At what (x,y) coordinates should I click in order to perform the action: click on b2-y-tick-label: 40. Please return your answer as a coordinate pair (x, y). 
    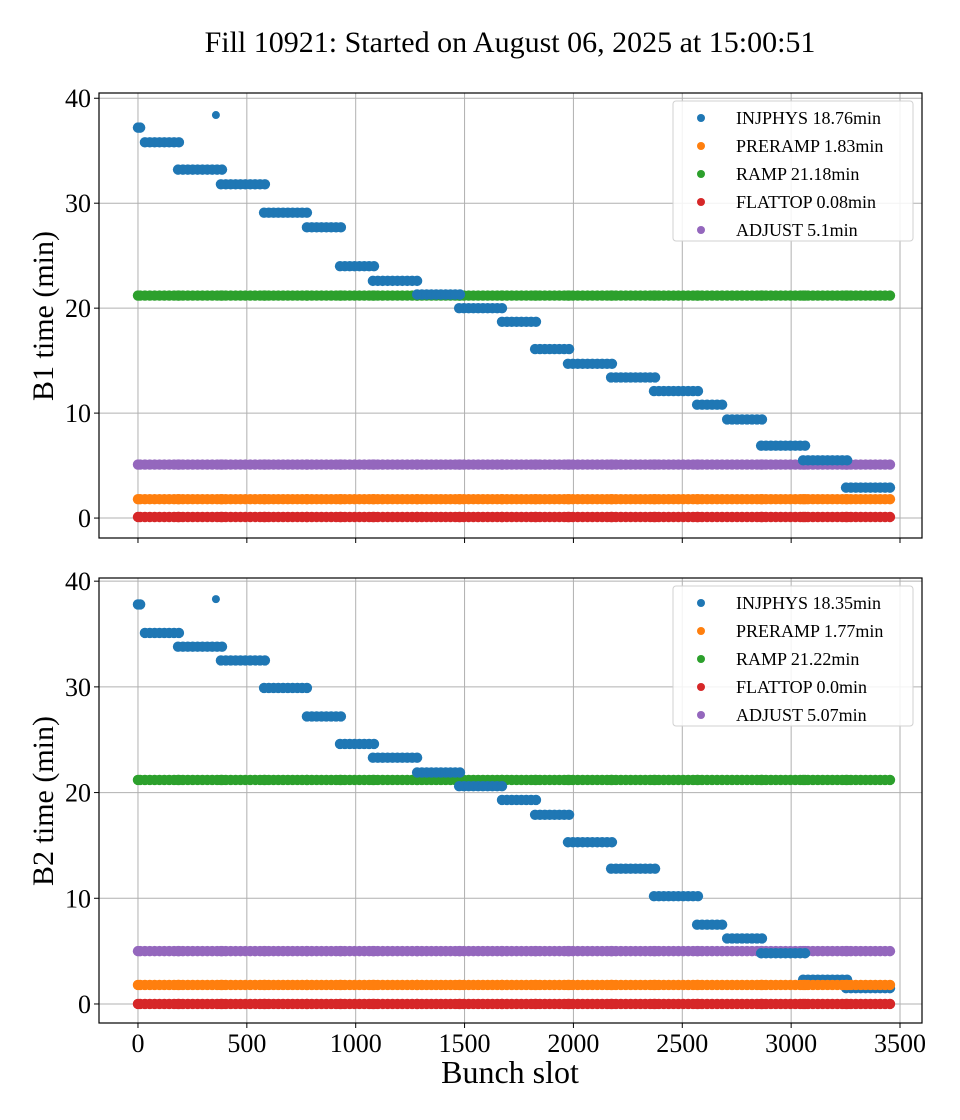
    Looking at the image, I should click on (78, 581).